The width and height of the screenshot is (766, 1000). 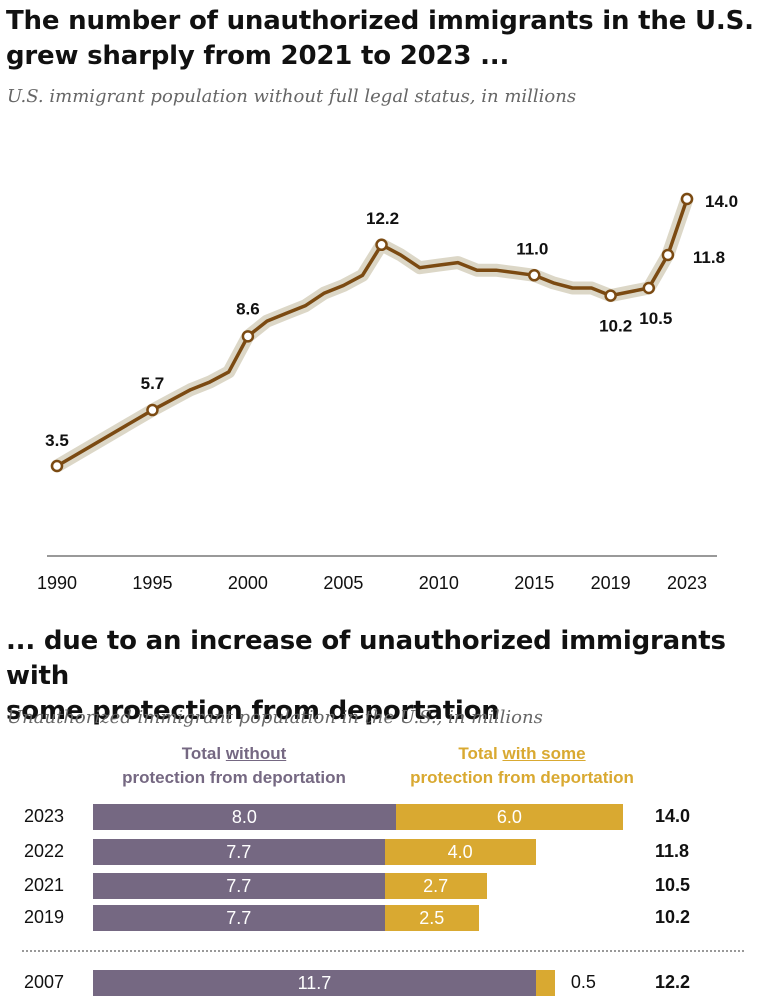 I want to click on data-point-1995, so click(x=152, y=410).